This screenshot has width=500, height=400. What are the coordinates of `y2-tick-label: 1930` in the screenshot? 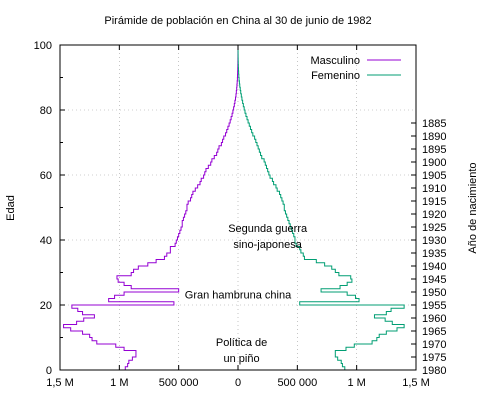 It's located at (434, 241).